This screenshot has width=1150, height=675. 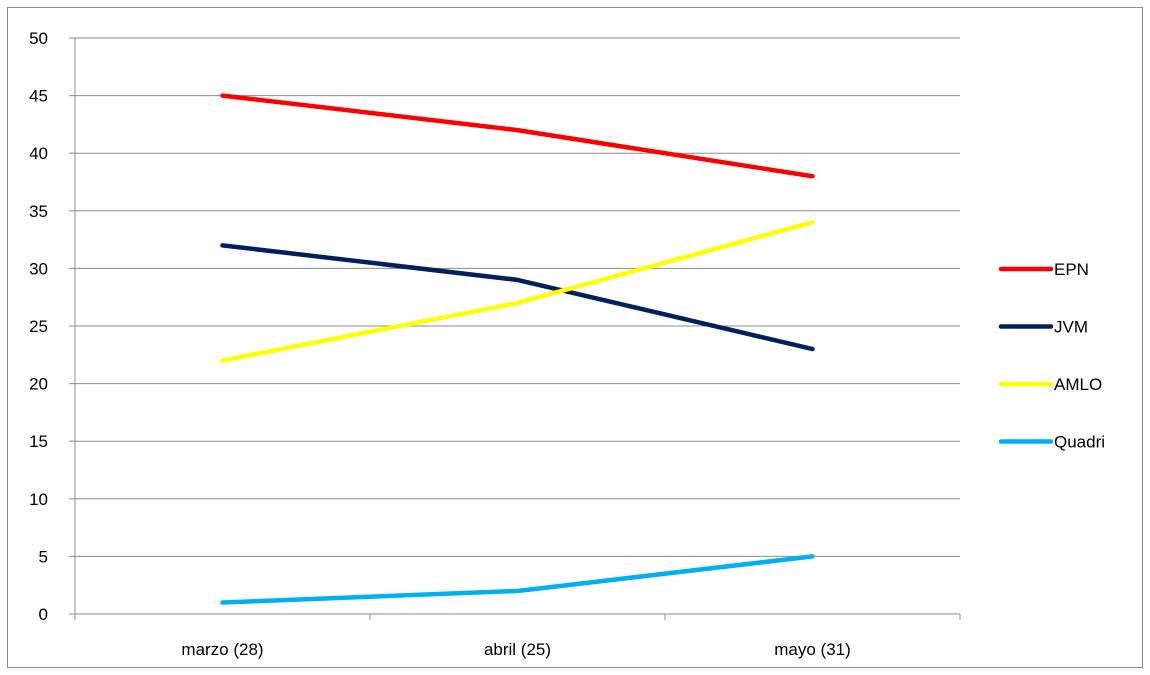 What do you see at coordinates (1043, 269) in the screenshot?
I see `legend-item-epn: EPN` at bounding box center [1043, 269].